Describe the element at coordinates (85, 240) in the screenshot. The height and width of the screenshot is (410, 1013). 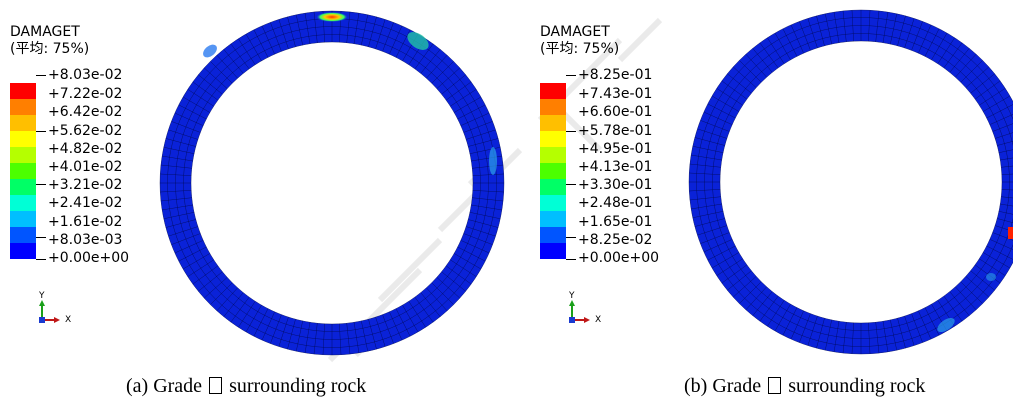
I see `tick-label: +8.03e-03` at that location.